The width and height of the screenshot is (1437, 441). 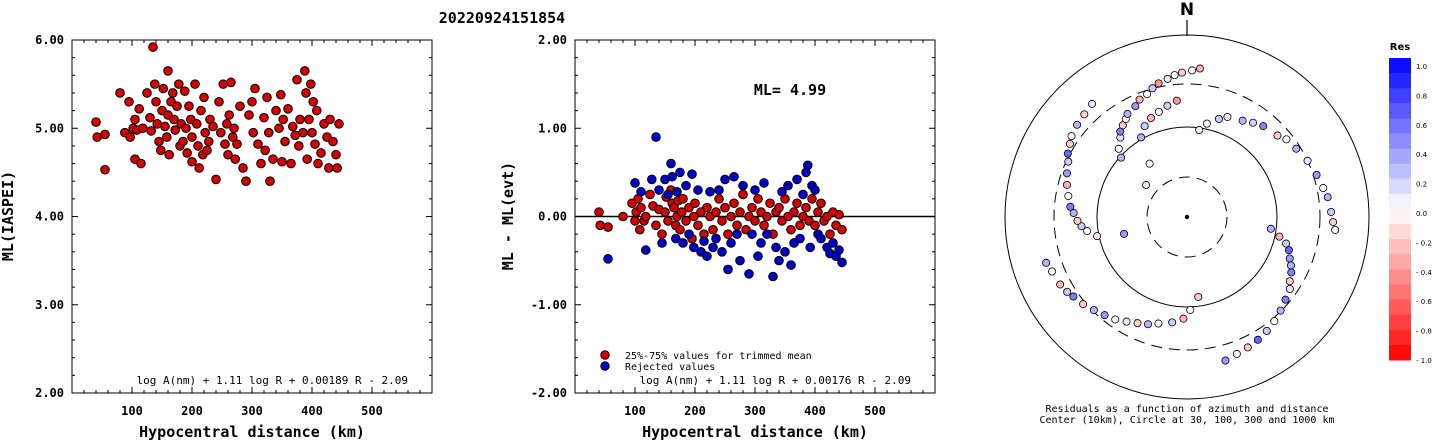 What do you see at coordinates (1422, 155) in the screenshot?
I see `colorbar-label: 0.4` at bounding box center [1422, 155].